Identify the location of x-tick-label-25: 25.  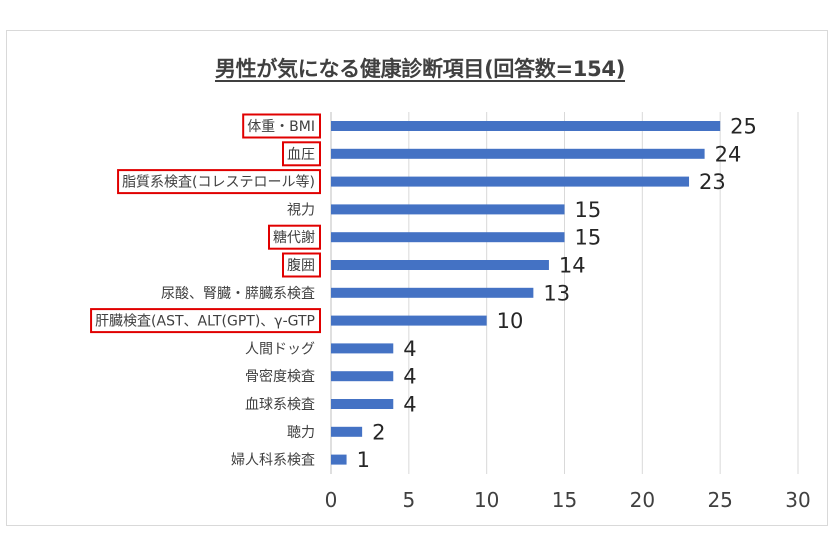
(719, 500).